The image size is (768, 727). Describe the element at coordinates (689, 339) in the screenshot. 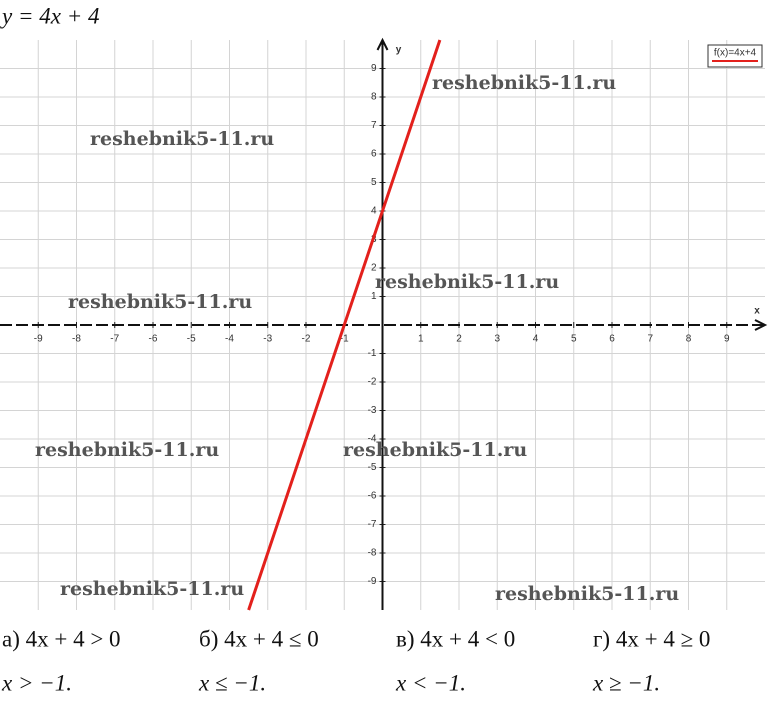

I see `x-tick-label: 8` at that location.